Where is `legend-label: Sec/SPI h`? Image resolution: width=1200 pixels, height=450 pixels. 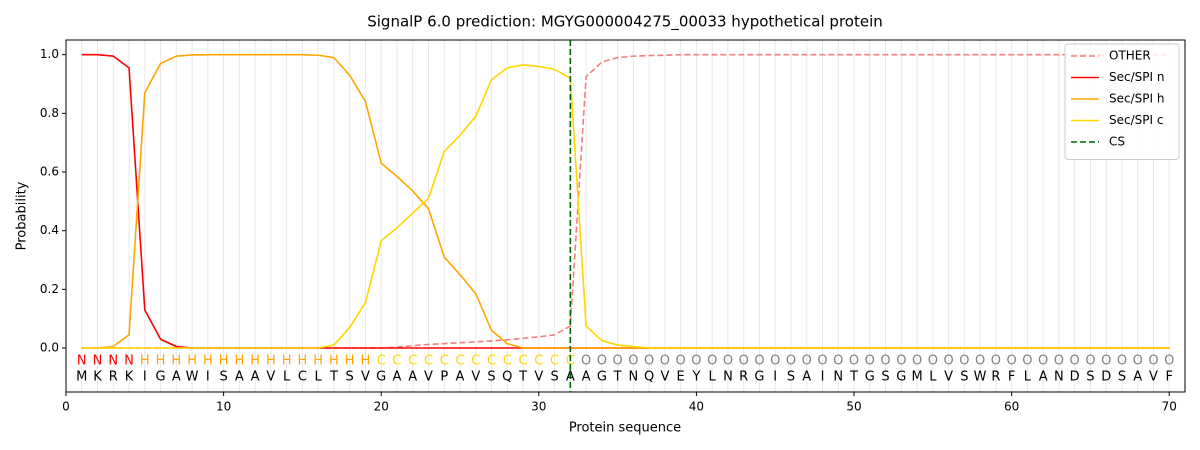
legend-label: Sec/SPI h is located at coordinates (1136, 99).